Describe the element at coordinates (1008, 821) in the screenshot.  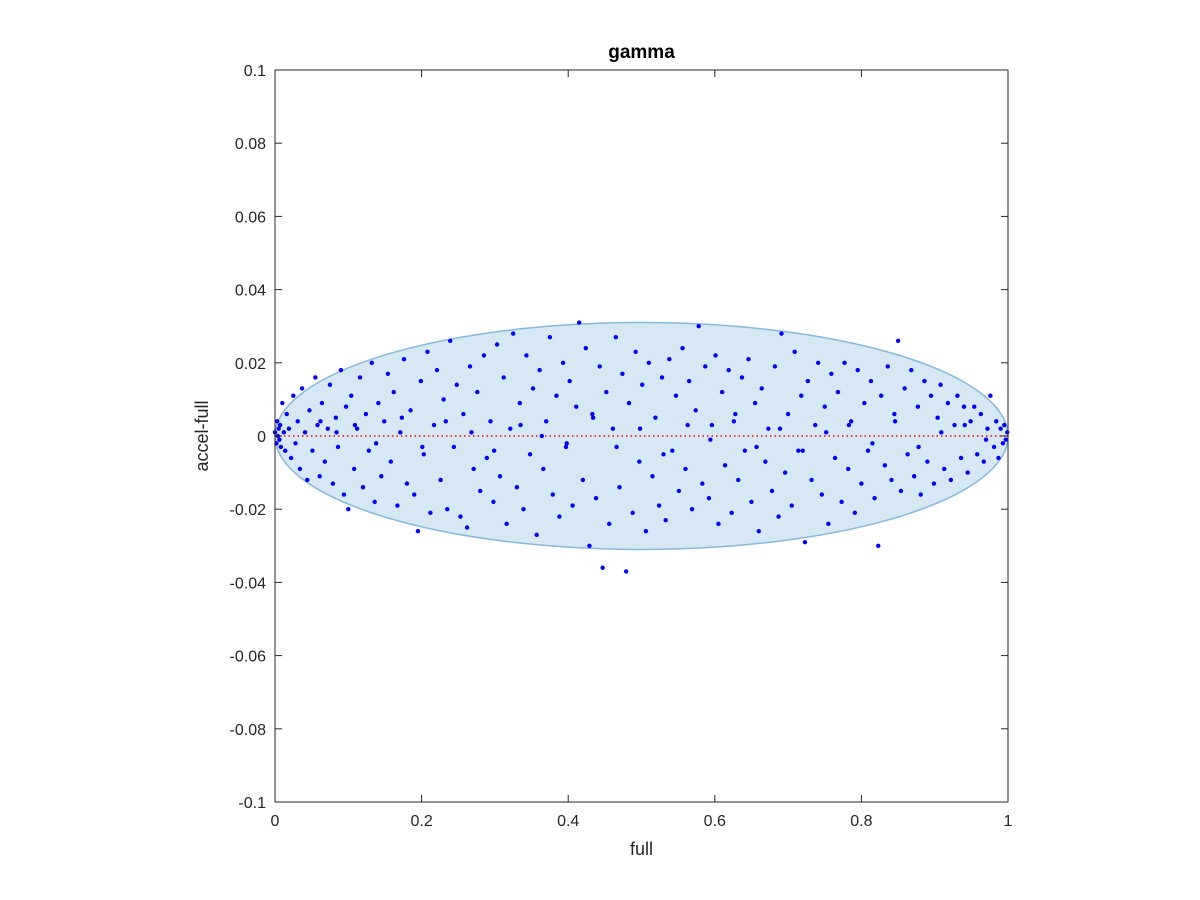
I see `x-tick-label: 1` at that location.